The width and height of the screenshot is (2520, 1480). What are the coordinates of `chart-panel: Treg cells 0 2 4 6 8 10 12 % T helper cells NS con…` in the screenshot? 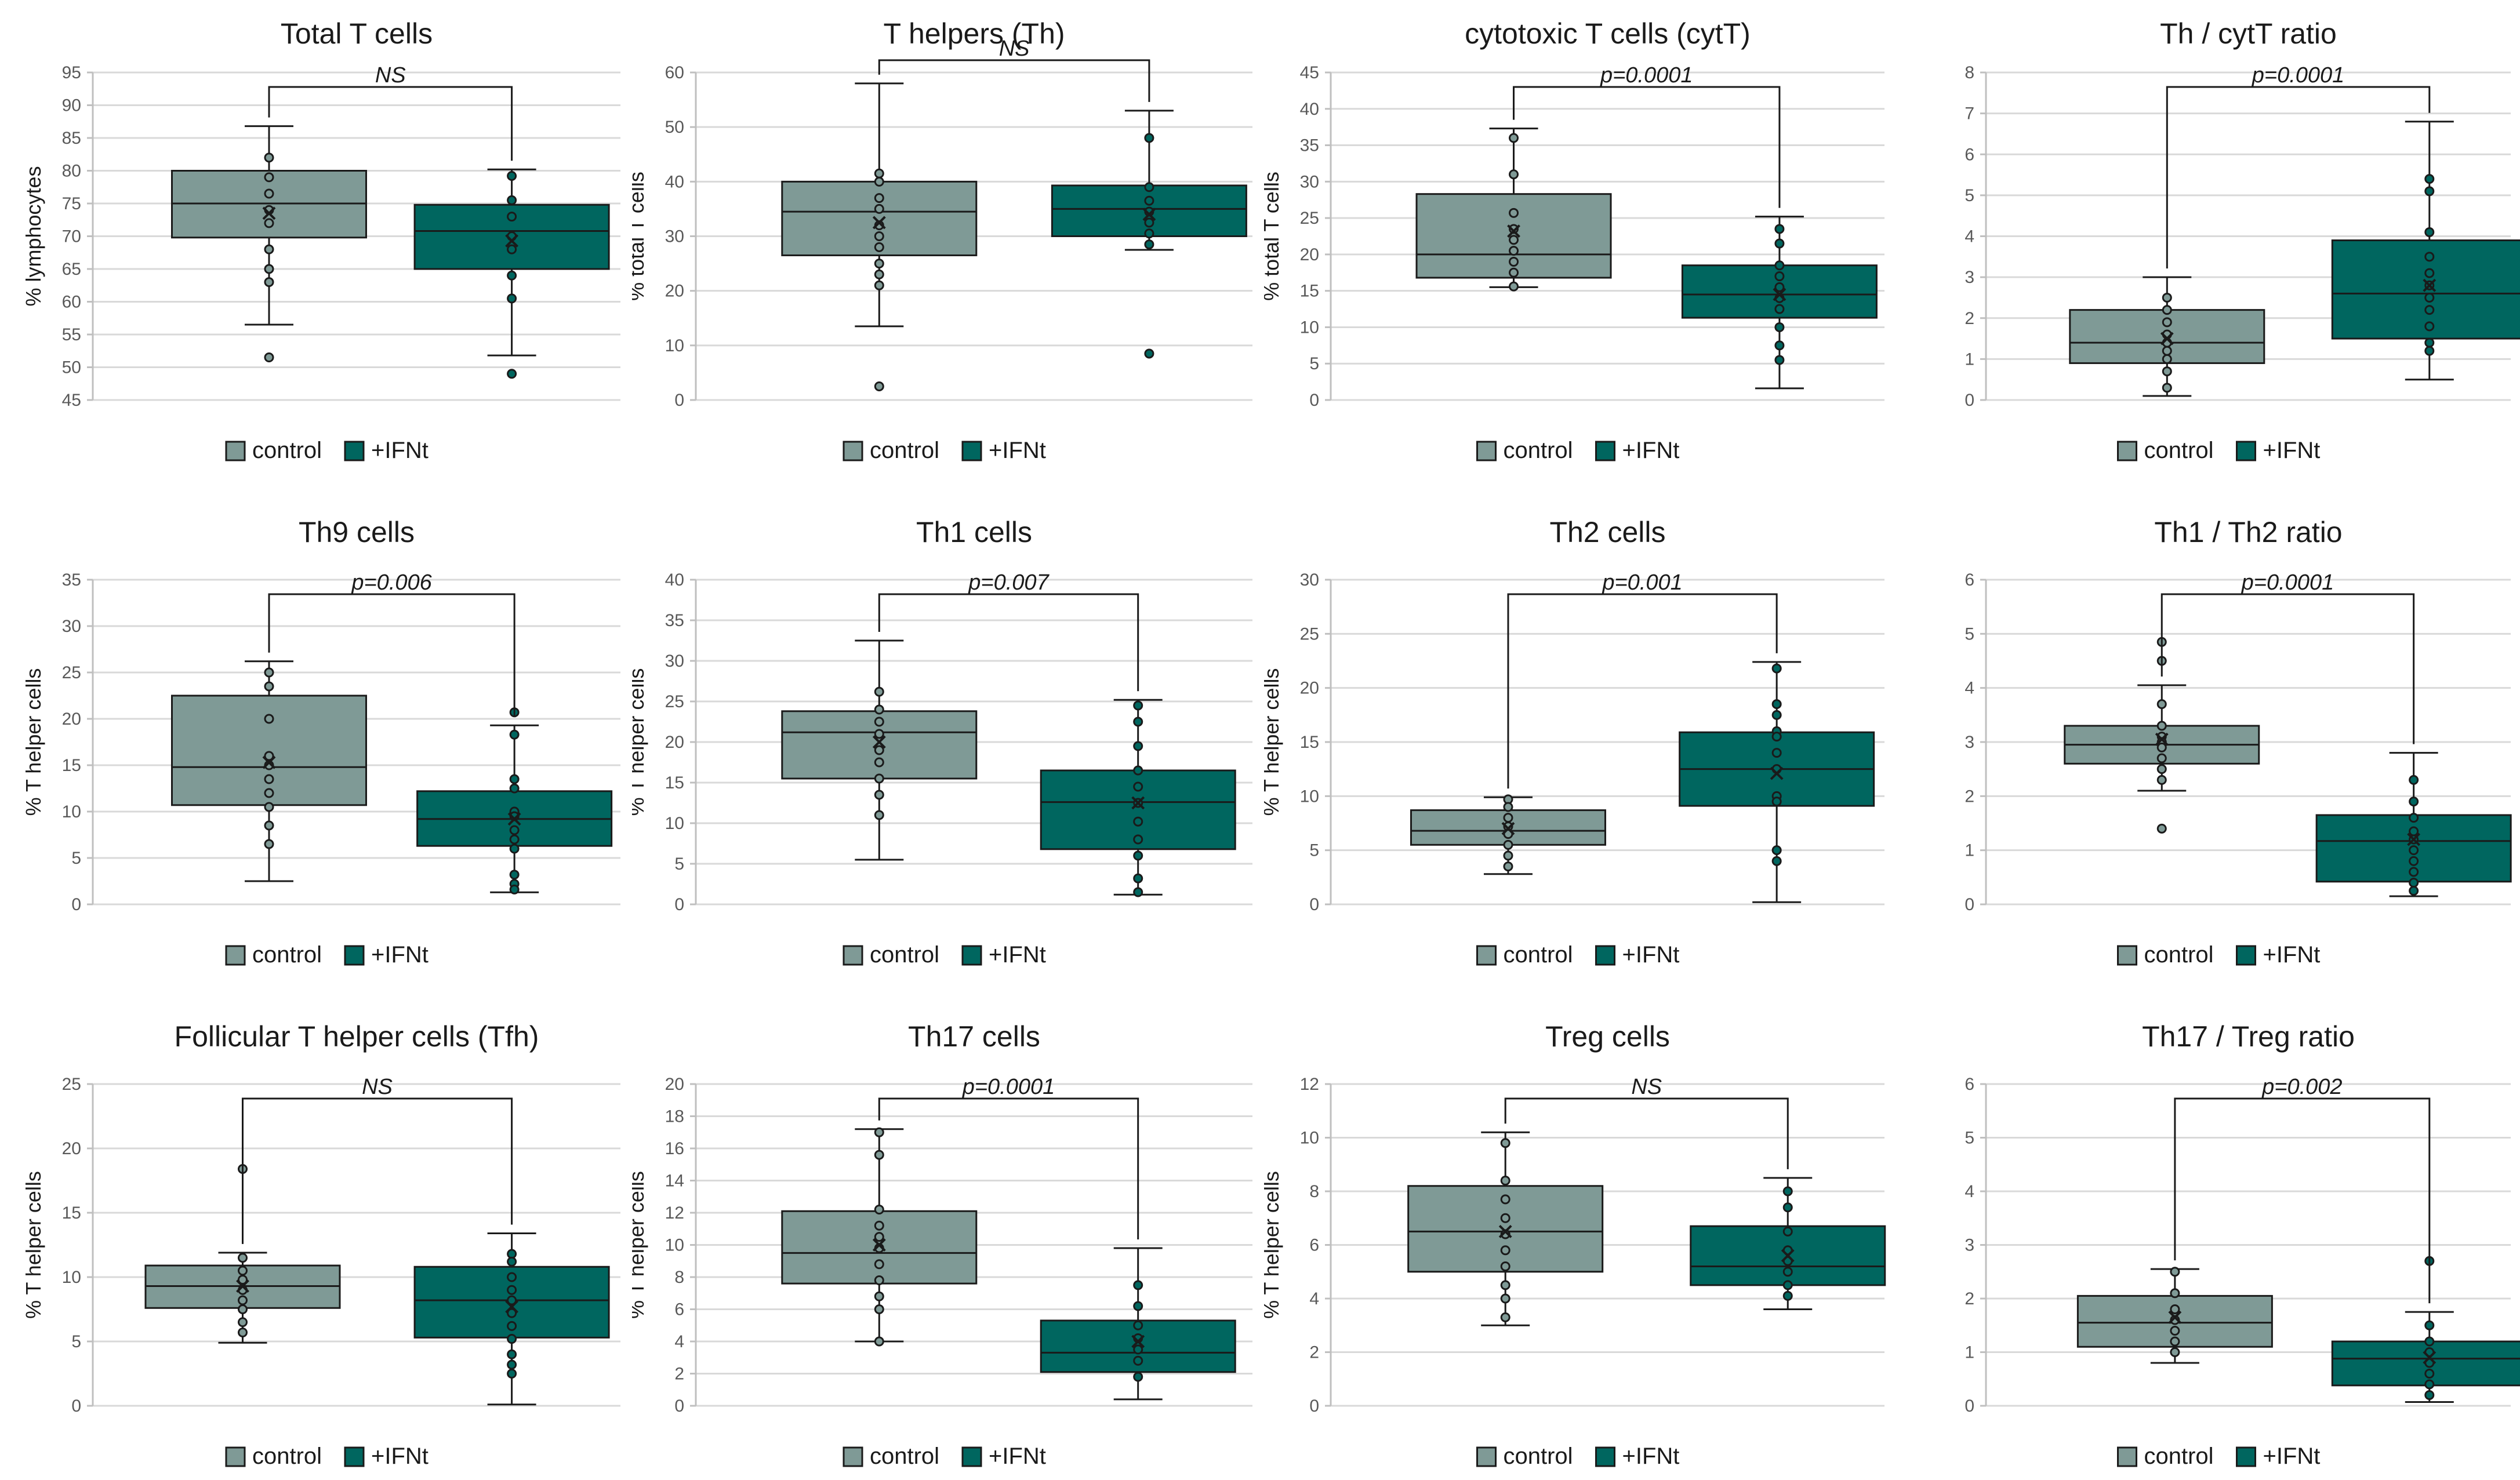 It's located at (1575, 1245).